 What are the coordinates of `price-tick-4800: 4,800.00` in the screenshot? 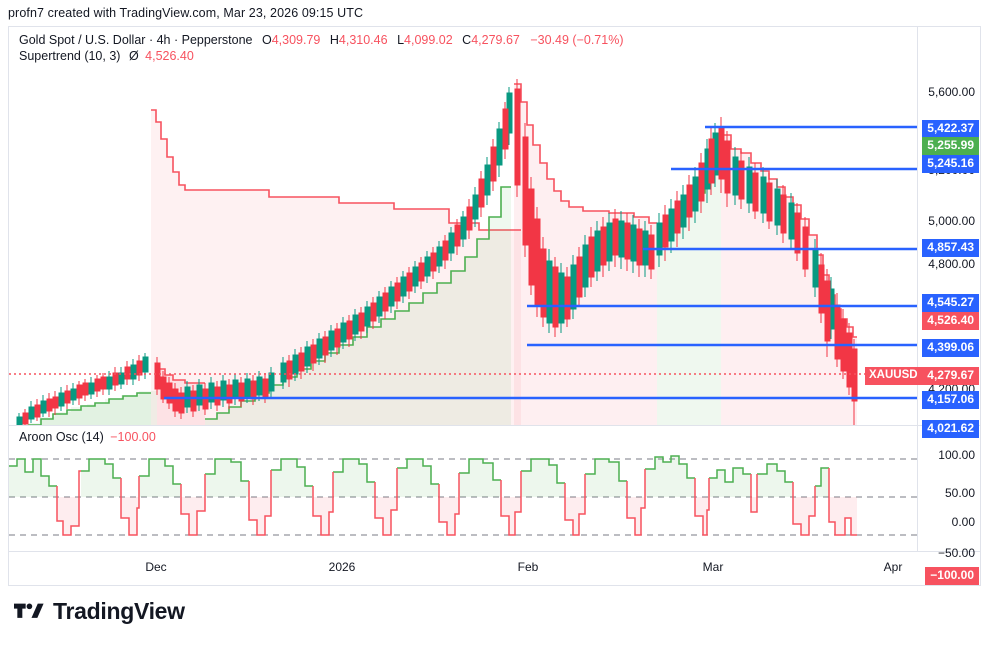 It's located at (951, 264).